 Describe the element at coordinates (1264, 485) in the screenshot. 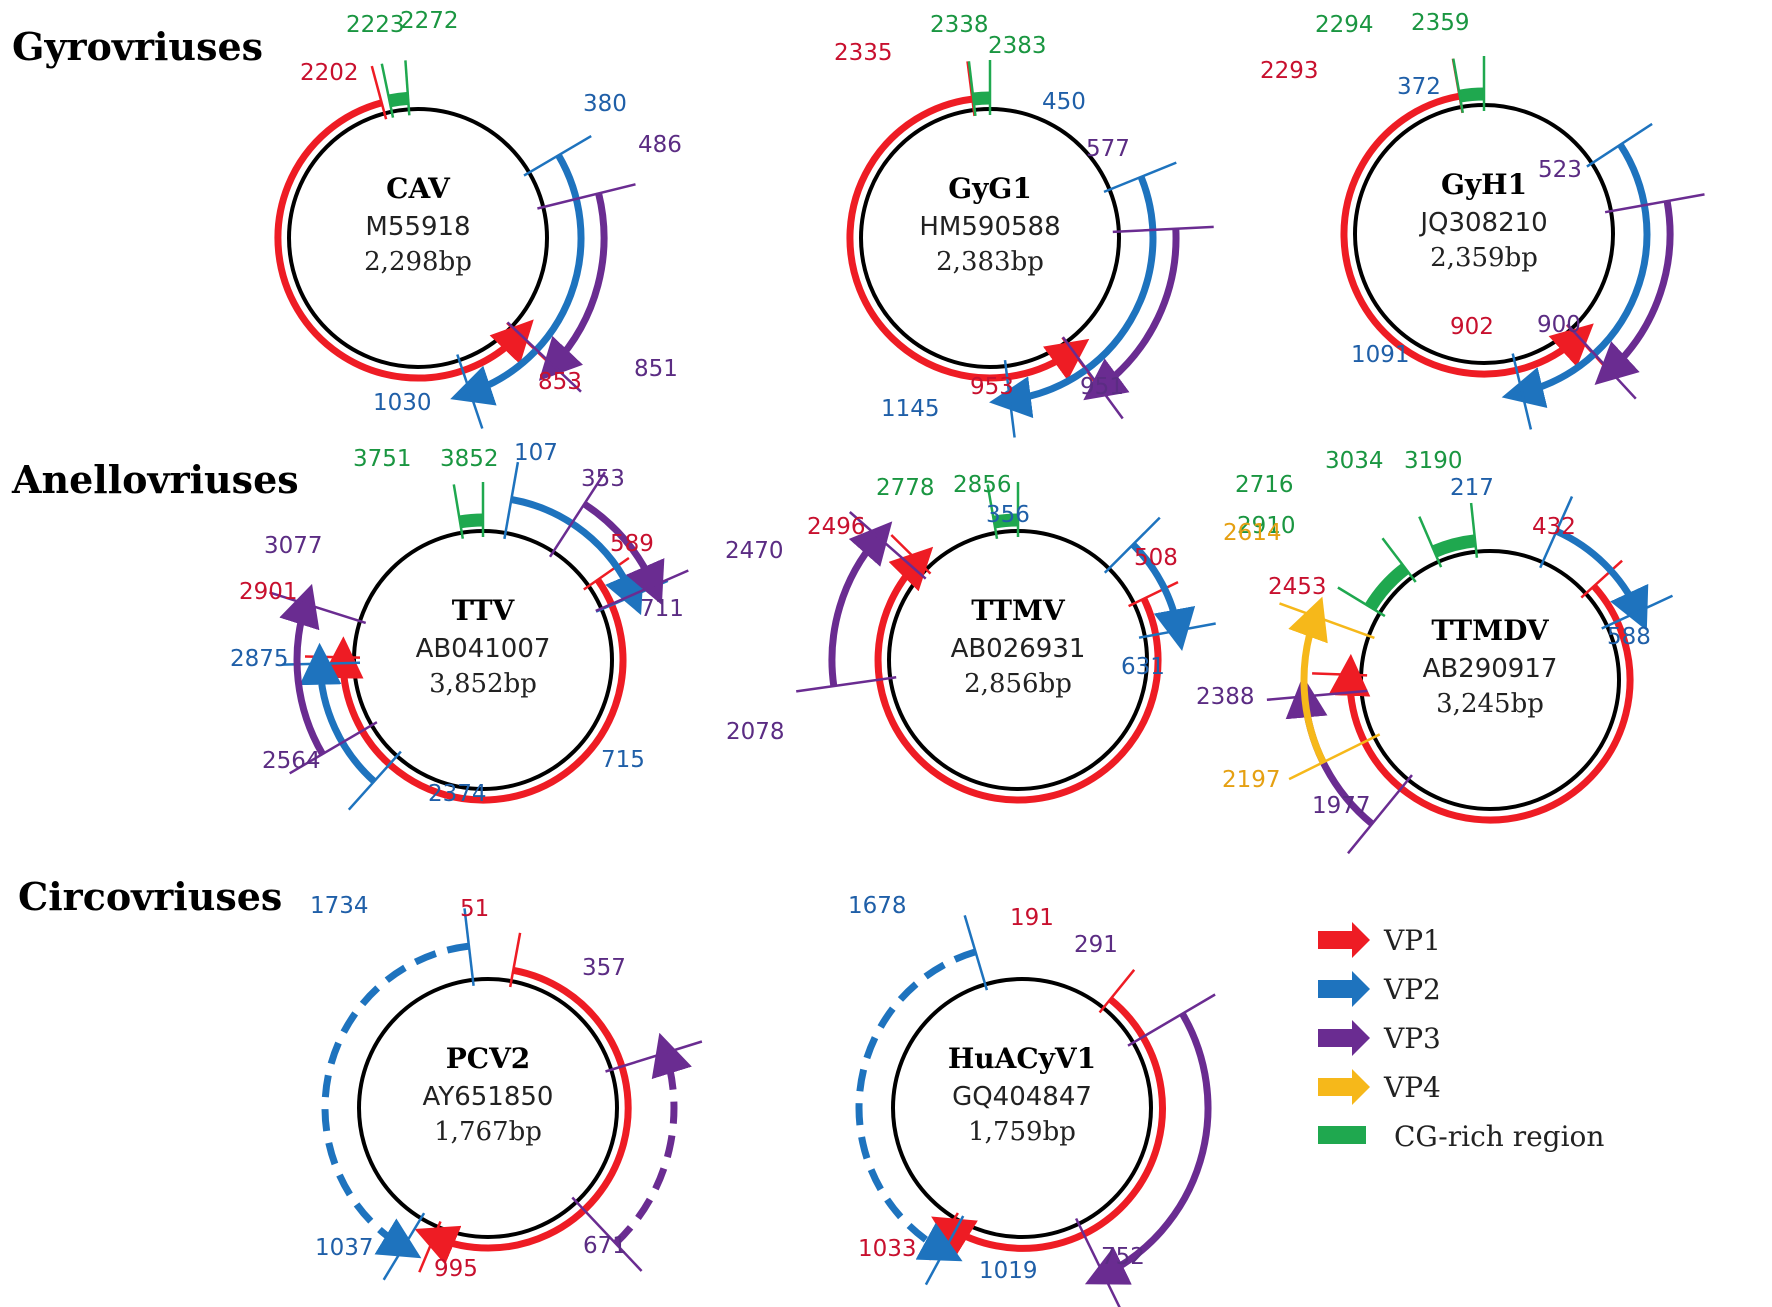

I see `position-label: 2716` at that location.